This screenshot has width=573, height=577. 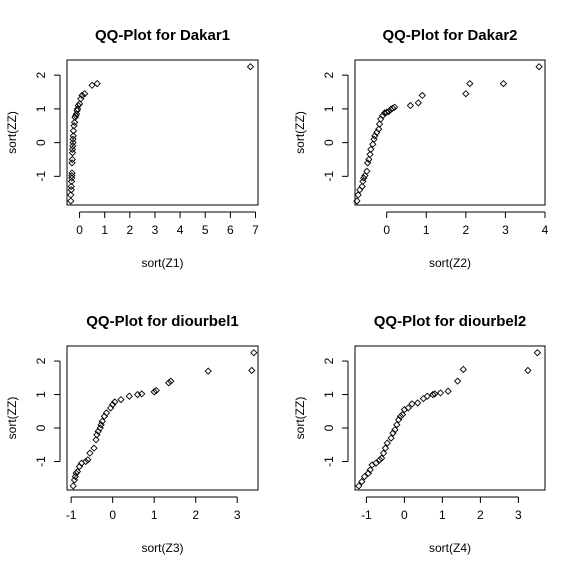 I want to click on x-axis-label: sort(Z3), so click(x=163, y=548).